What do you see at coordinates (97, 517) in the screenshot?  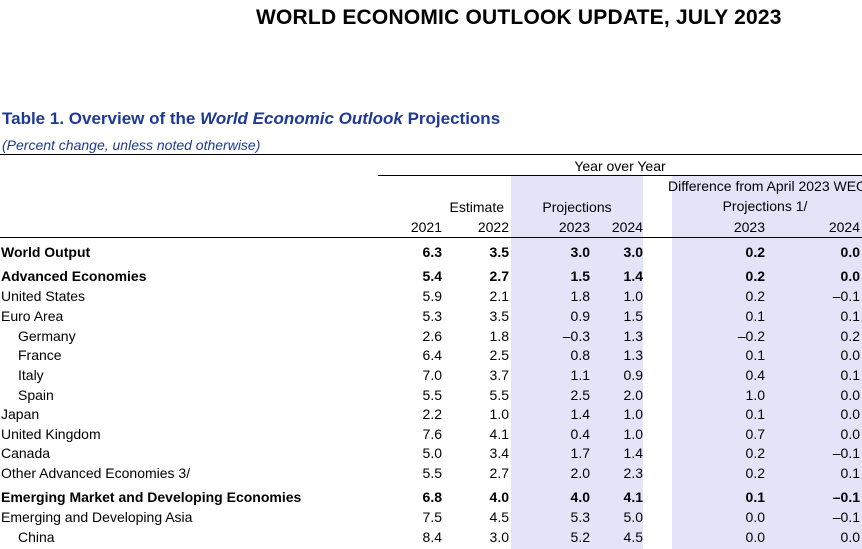 I see `row-label: Emerging and Developing Asia` at bounding box center [97, 517].